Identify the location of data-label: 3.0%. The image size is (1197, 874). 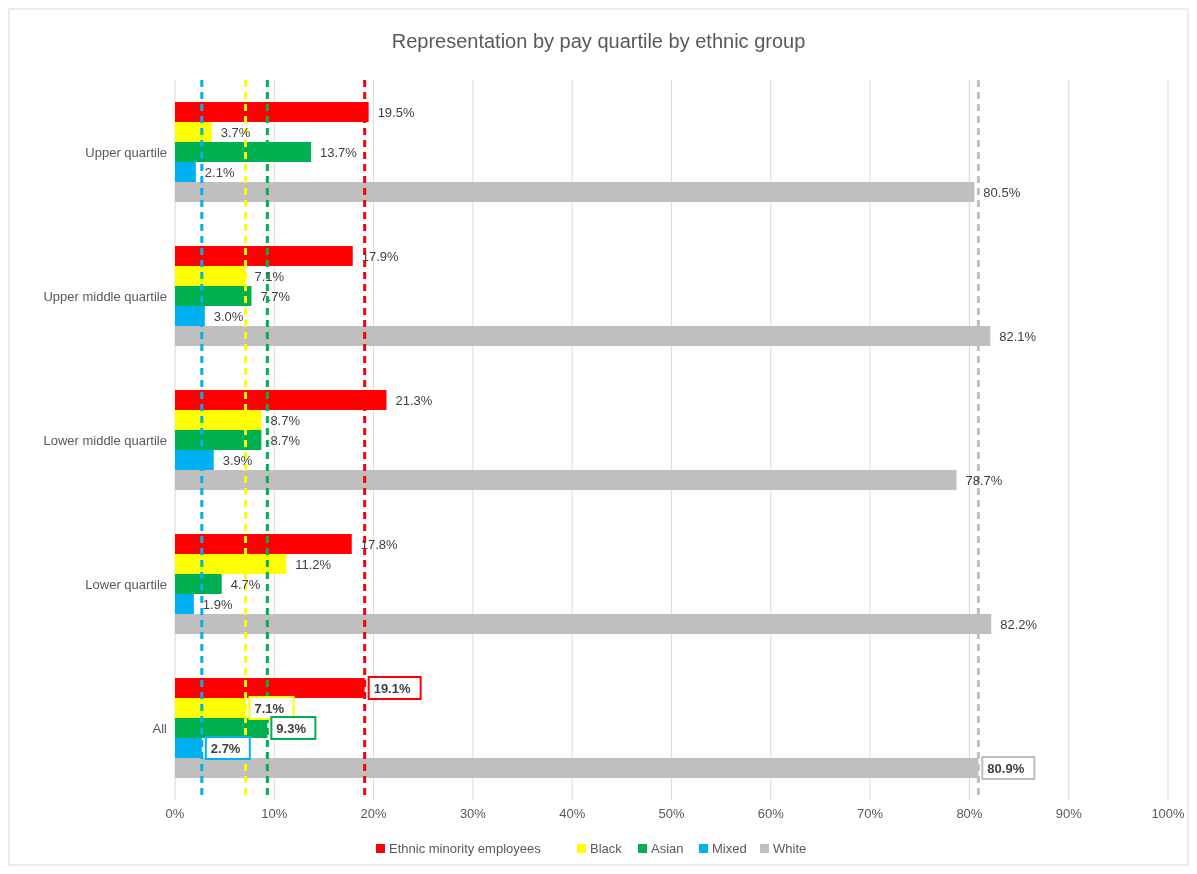
(228, 316).